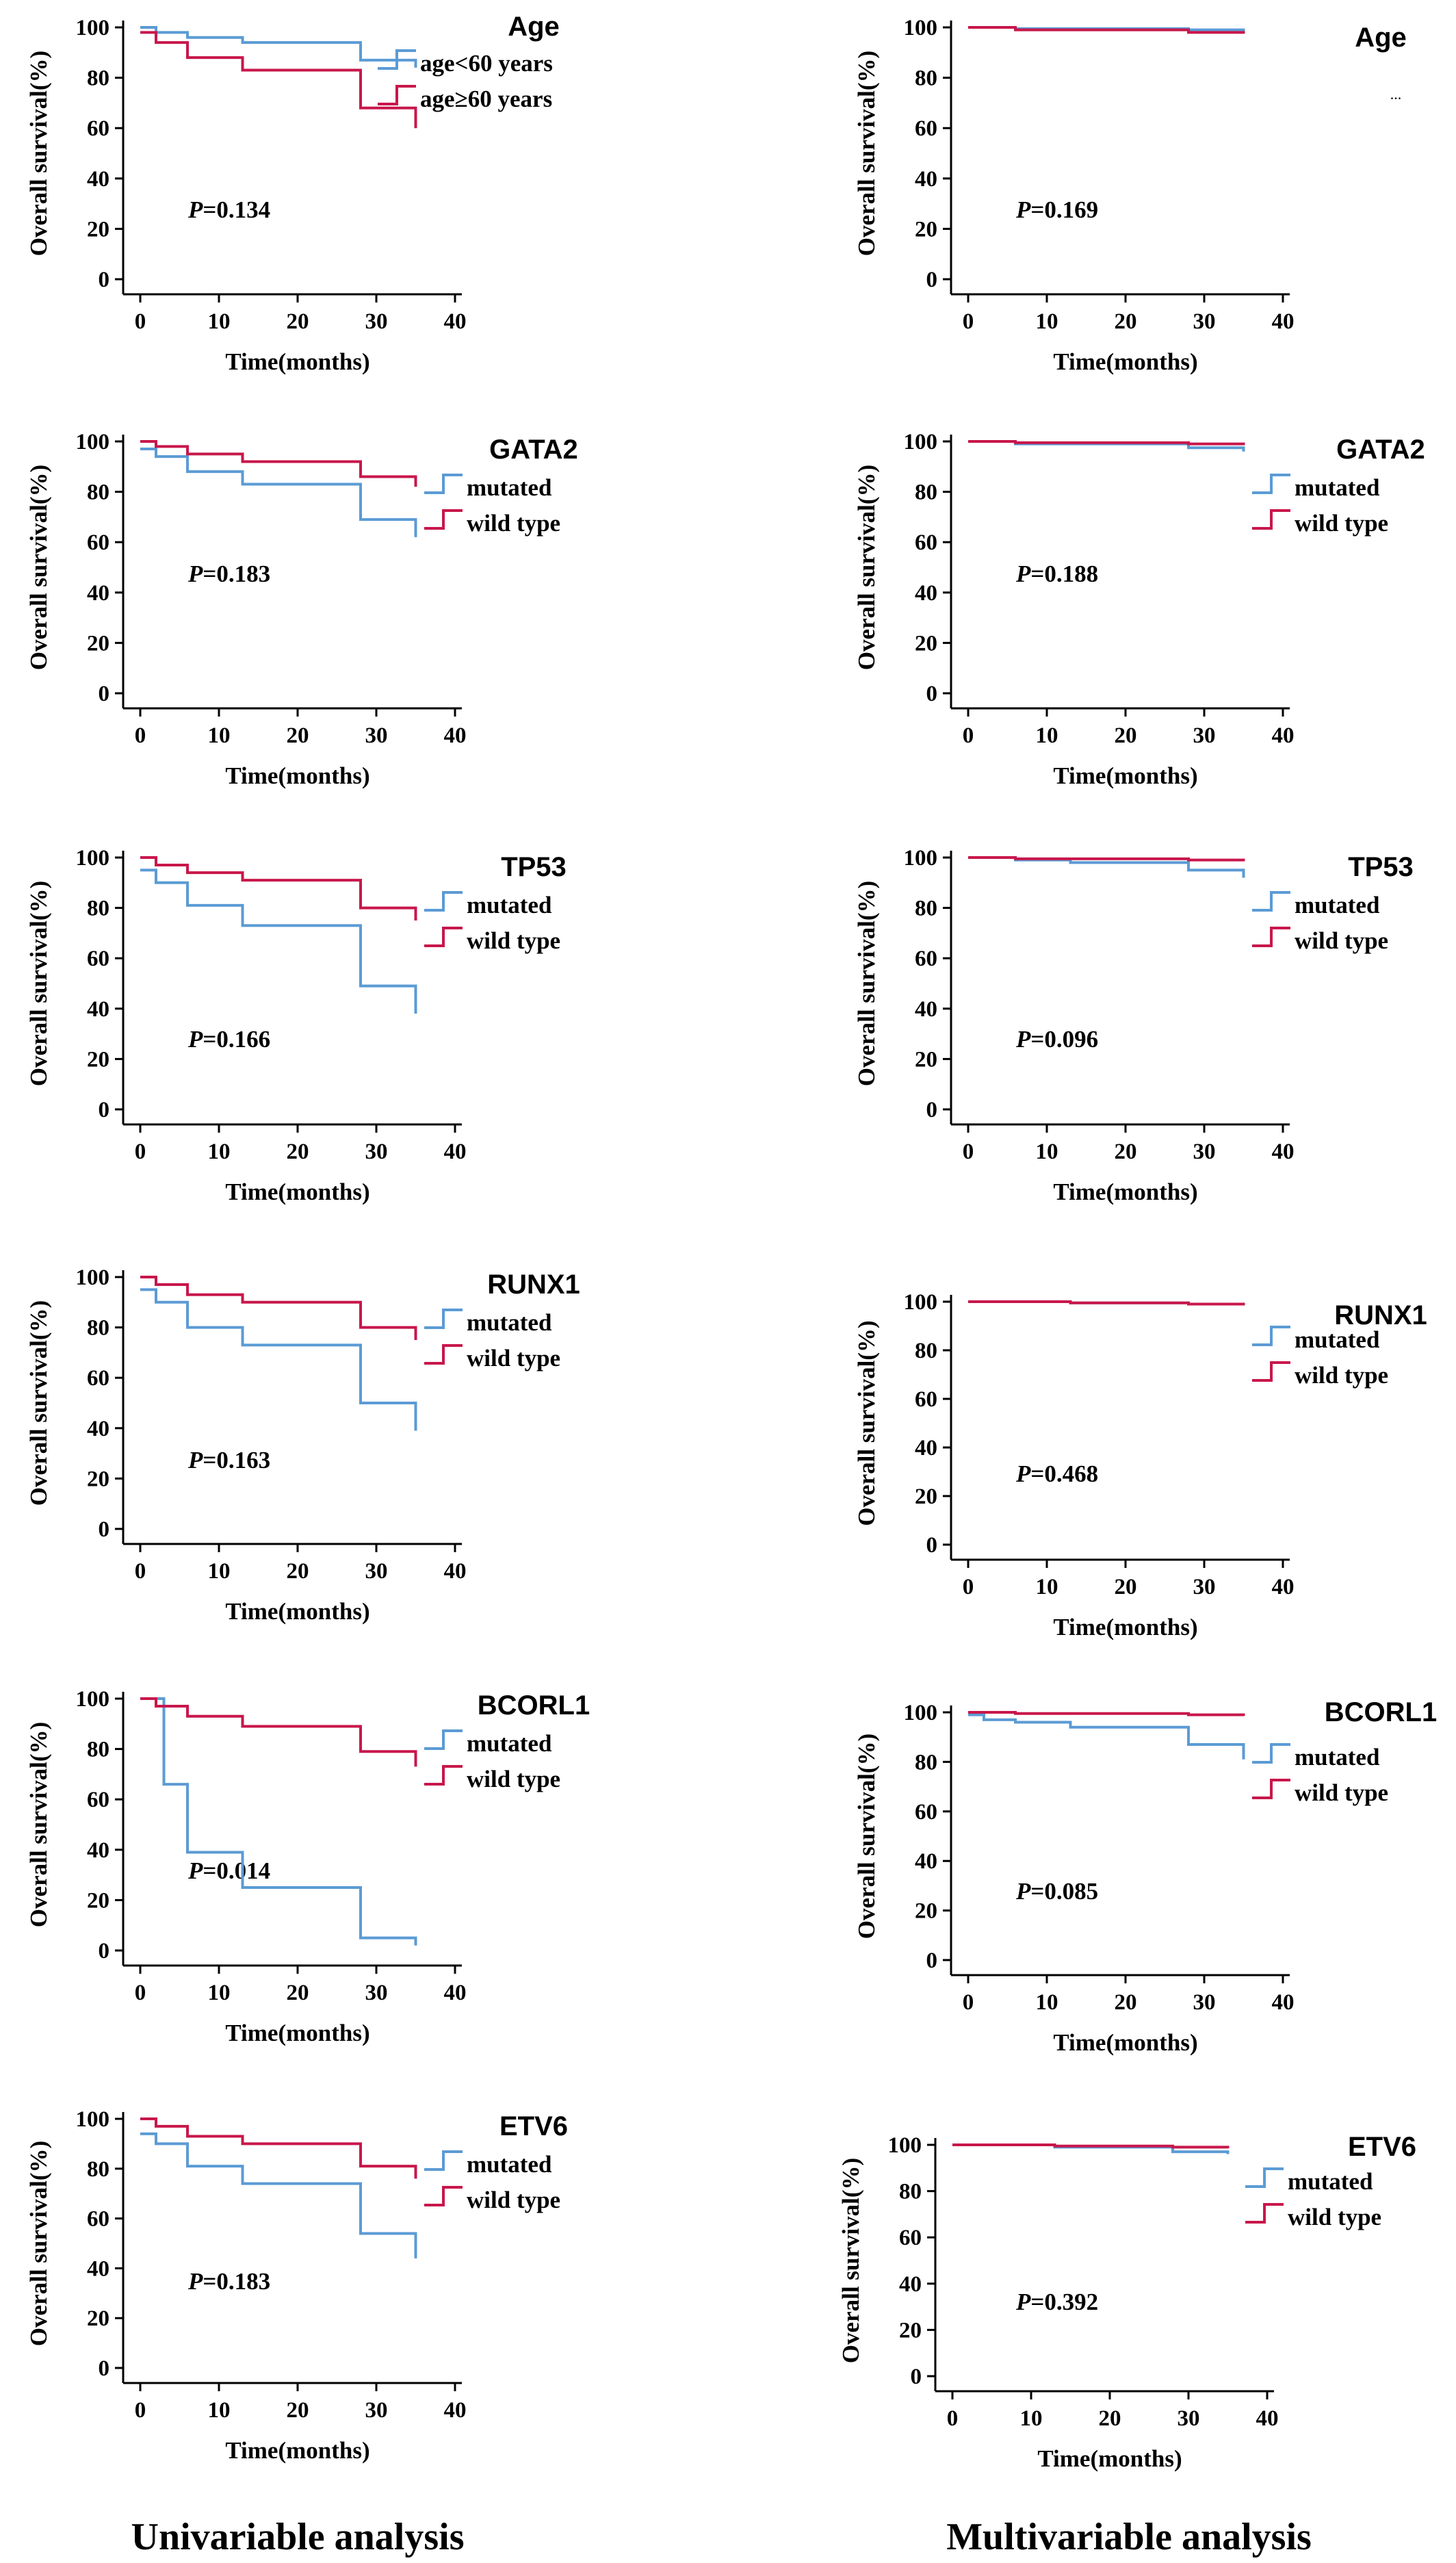  I want to click on p-value-label: P=0.096, so click(1056, 1039).